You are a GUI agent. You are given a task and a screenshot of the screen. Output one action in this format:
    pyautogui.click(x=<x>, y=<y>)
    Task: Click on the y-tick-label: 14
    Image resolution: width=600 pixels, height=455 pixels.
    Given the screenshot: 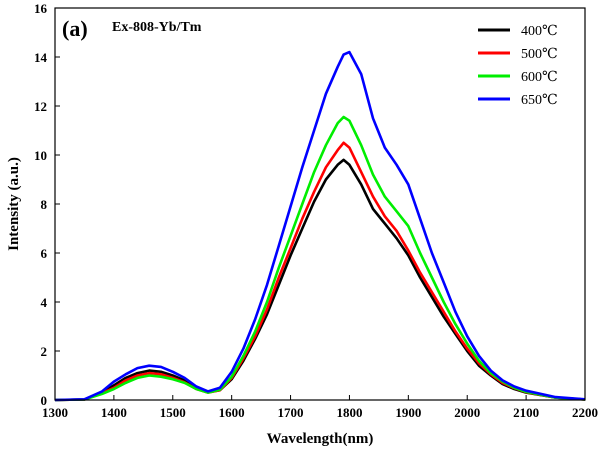 What is the action you would take?
    pyautogui.click(x=41, y=57)
    